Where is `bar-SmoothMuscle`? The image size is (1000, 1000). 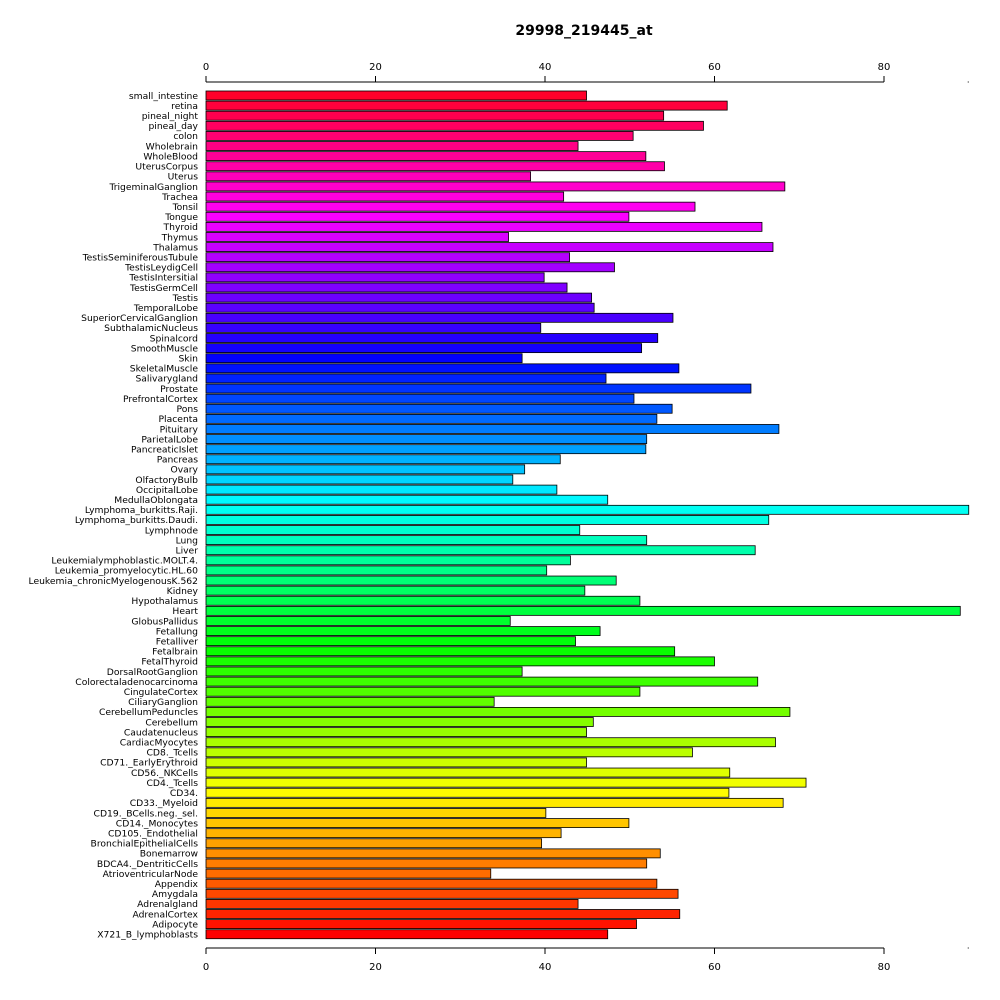
bar-SmoothMuscle is located at coordinates (424, 348).